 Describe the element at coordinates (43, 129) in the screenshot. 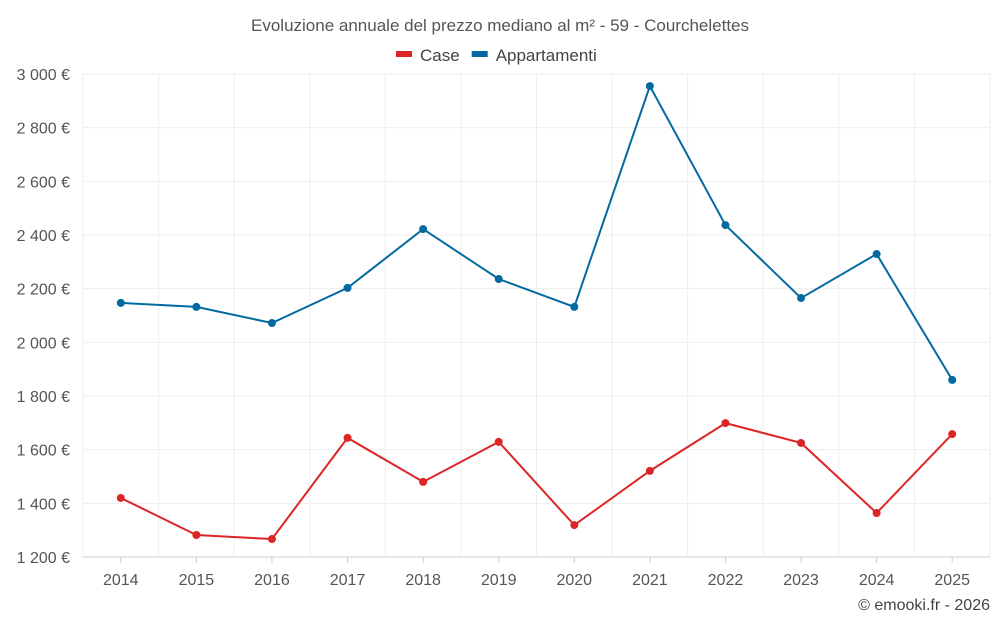

I see `y-tick-label: 2 800 €` at that location.